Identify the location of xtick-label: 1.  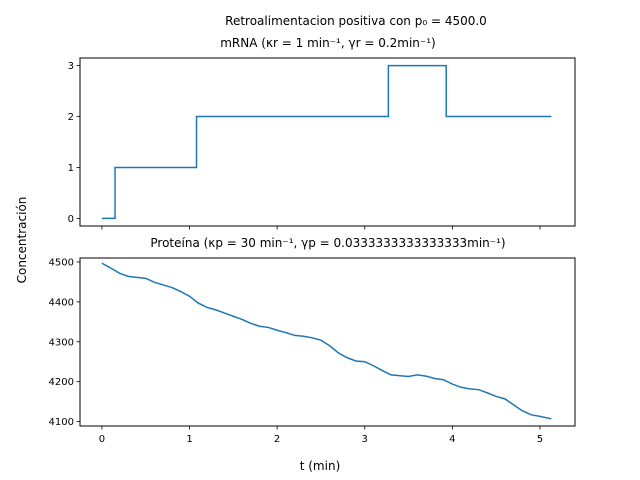
(189, 439).